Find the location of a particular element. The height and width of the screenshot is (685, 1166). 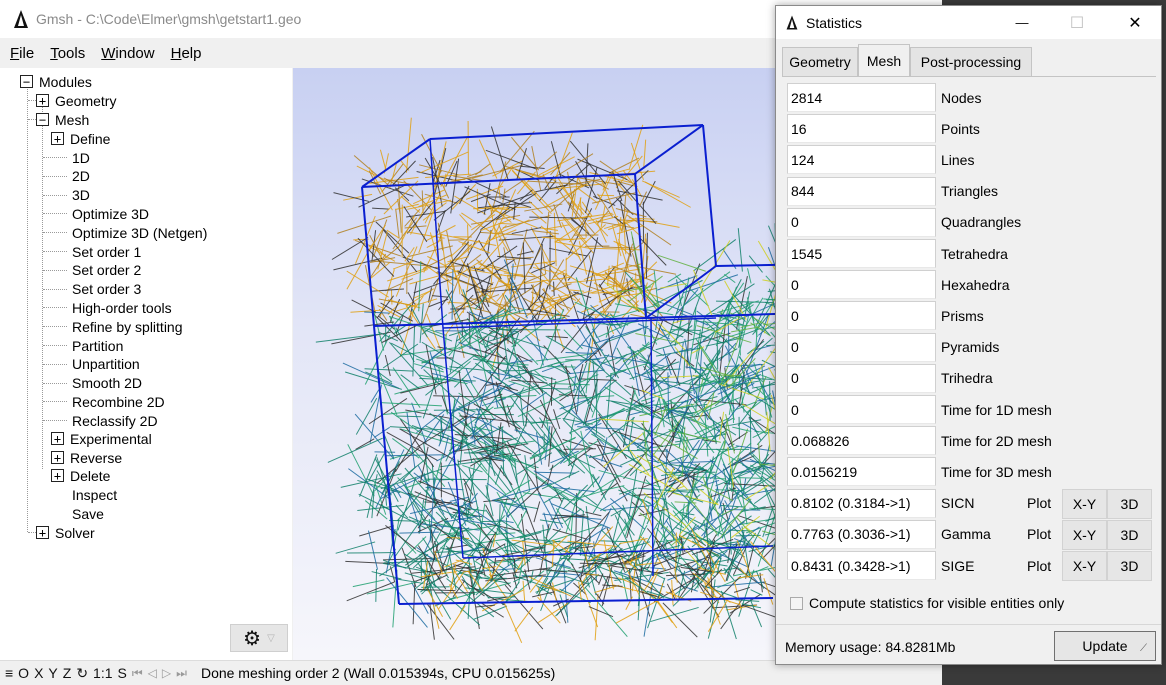

tree-save: Save is located at coordinates (88, 513).